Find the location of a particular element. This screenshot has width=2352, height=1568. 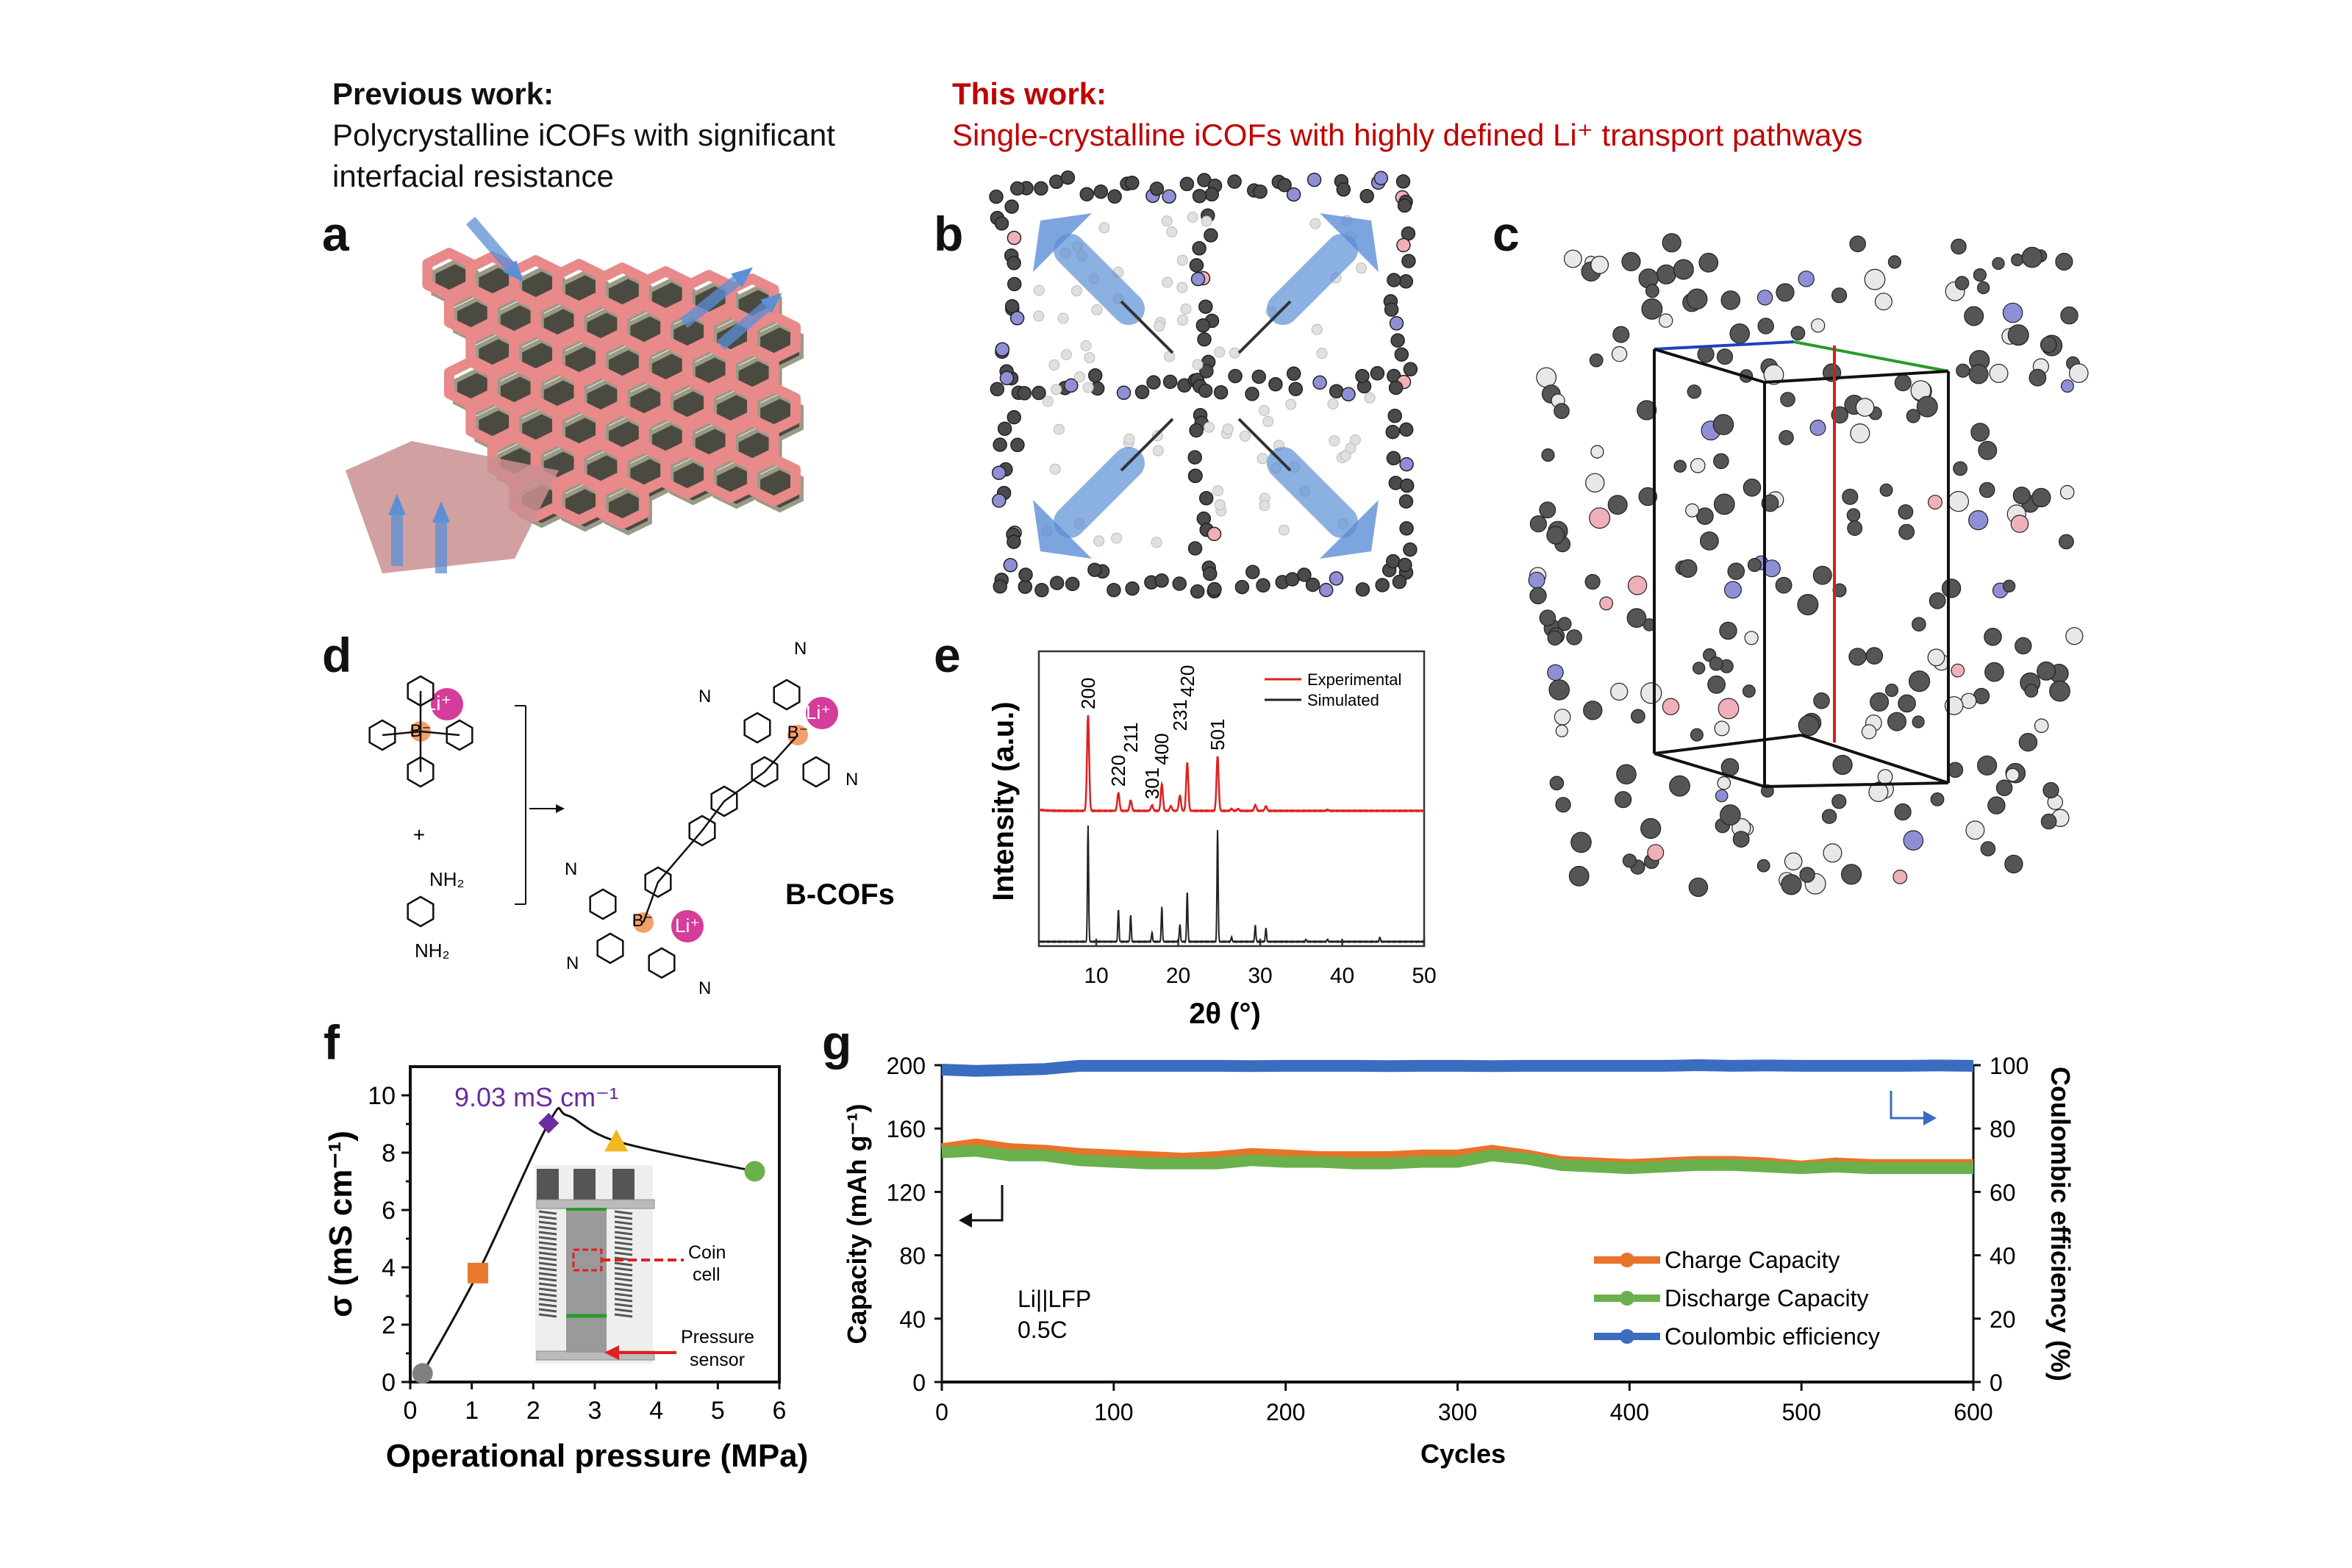

li-pathway-arrow-icon is located at coordinates (1312, 492).